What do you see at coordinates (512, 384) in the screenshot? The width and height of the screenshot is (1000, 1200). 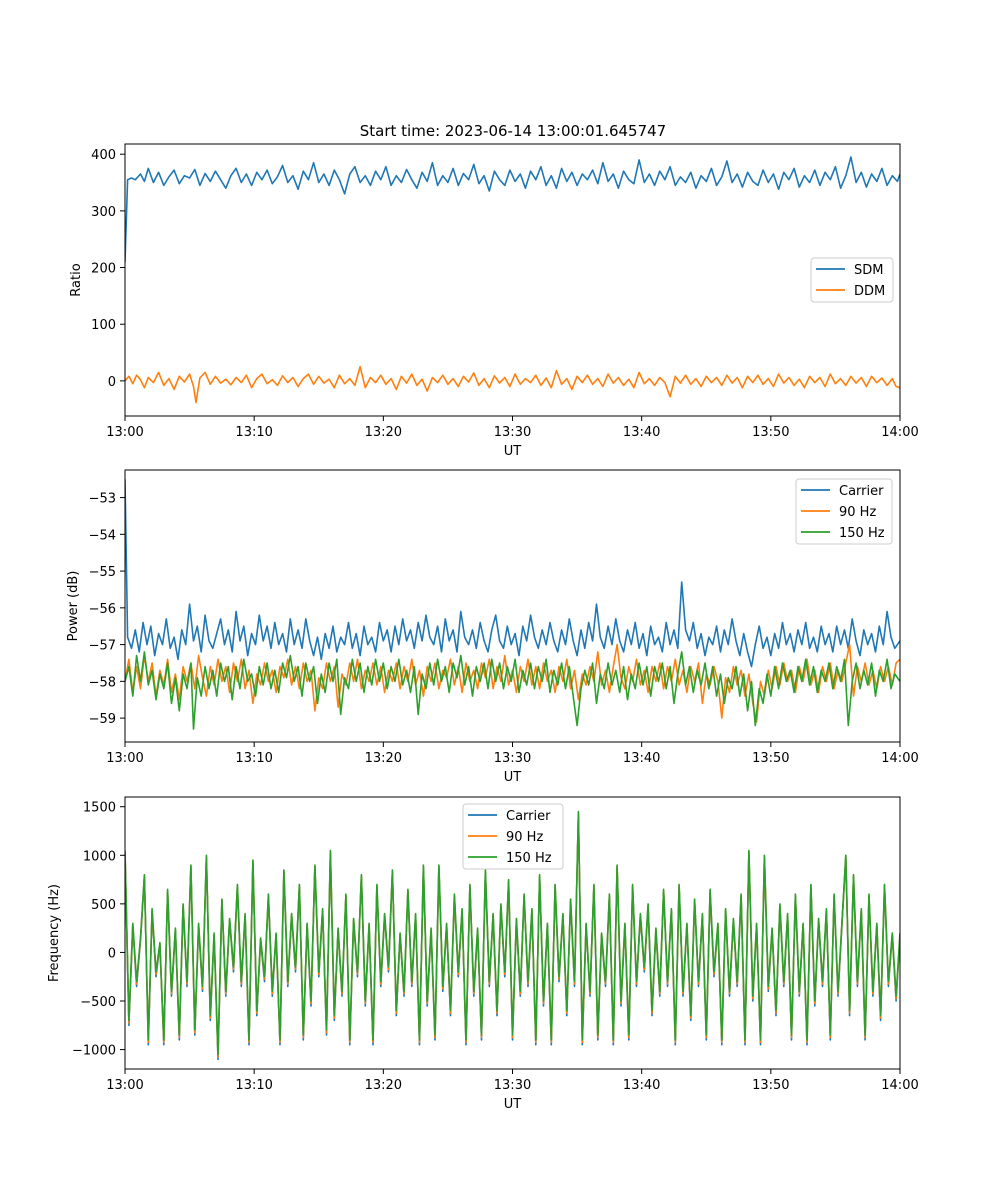 I see `series-line-ddm` at bounding box center [512, 384].